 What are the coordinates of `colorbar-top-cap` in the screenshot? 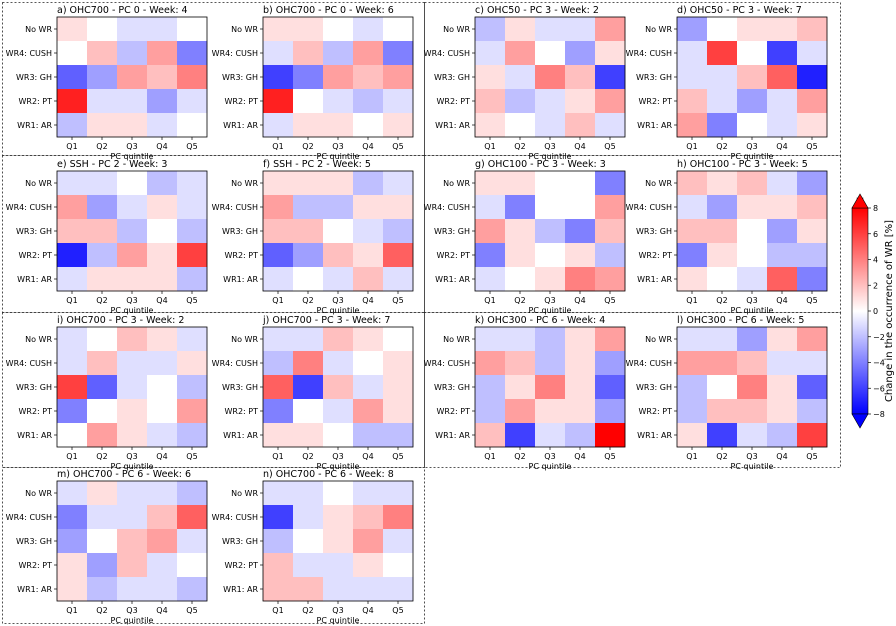 It's located at (860, 201).